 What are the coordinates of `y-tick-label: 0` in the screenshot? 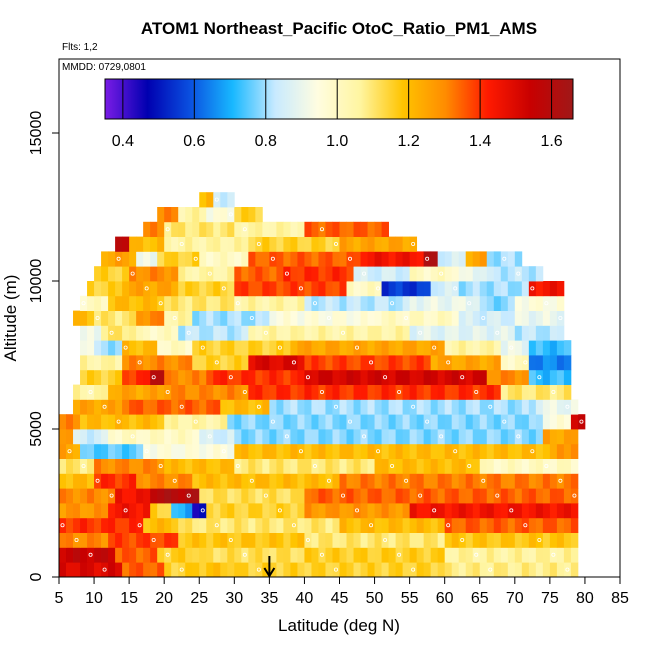 It's located at (36, 576).